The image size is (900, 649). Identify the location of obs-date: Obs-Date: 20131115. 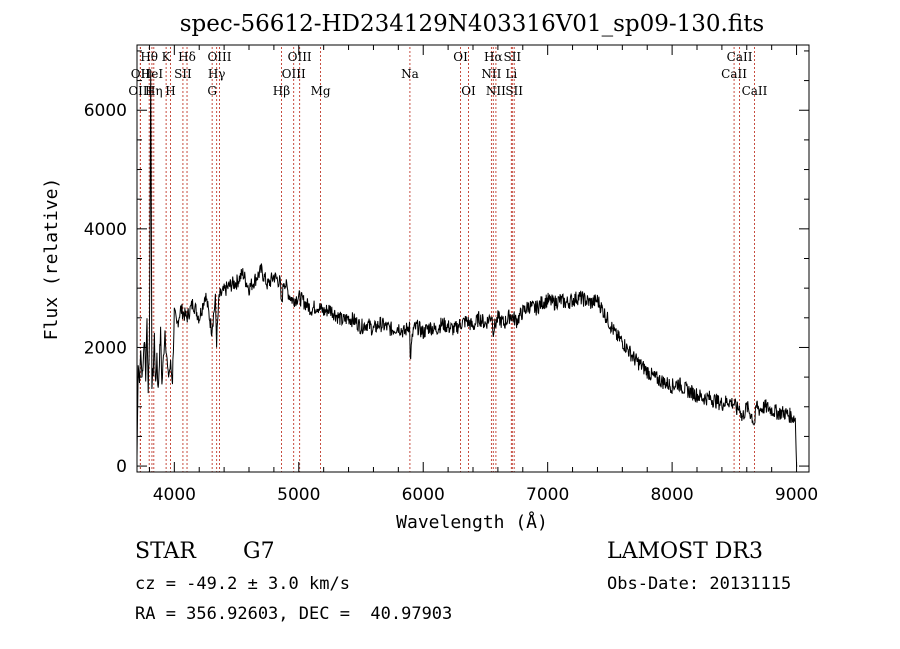
(699, 584).